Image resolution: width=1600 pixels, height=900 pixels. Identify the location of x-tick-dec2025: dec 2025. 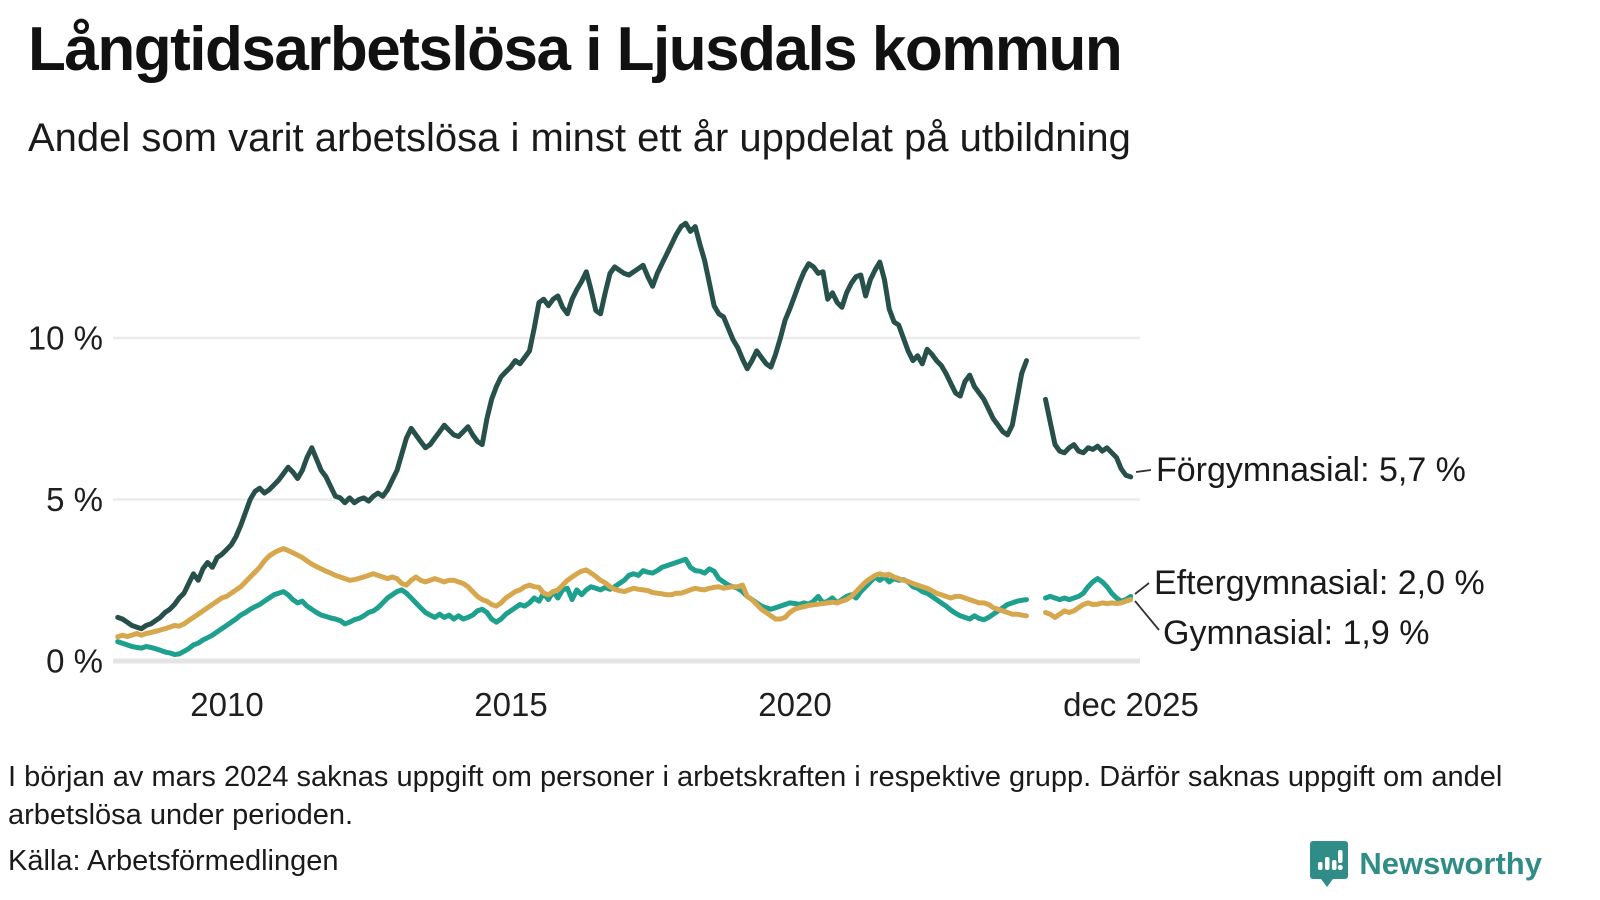
(1131, 704).